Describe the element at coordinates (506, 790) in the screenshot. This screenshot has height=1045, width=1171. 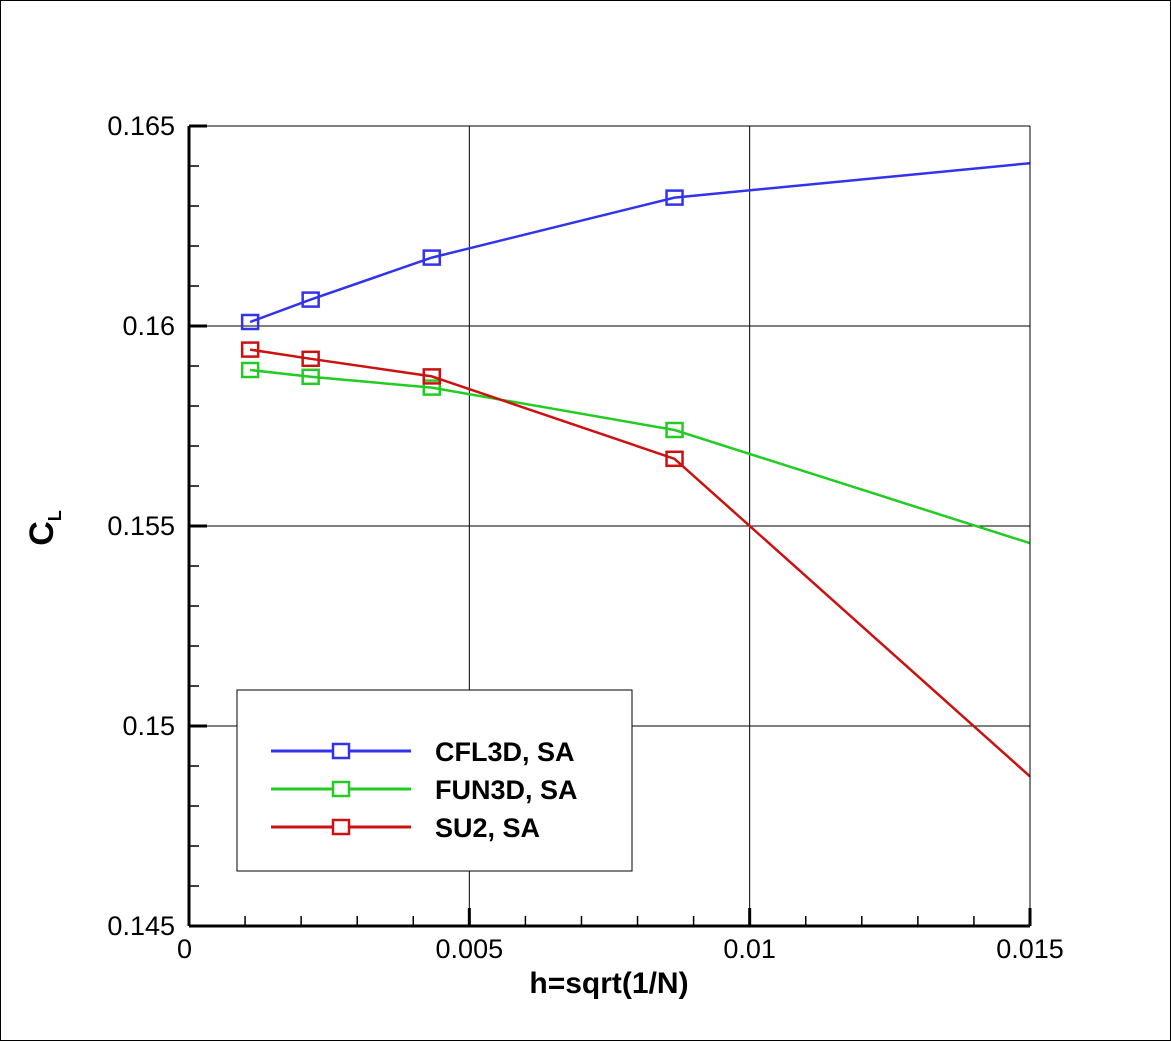
I see `legend-label: FUN3D, SA` at that location.